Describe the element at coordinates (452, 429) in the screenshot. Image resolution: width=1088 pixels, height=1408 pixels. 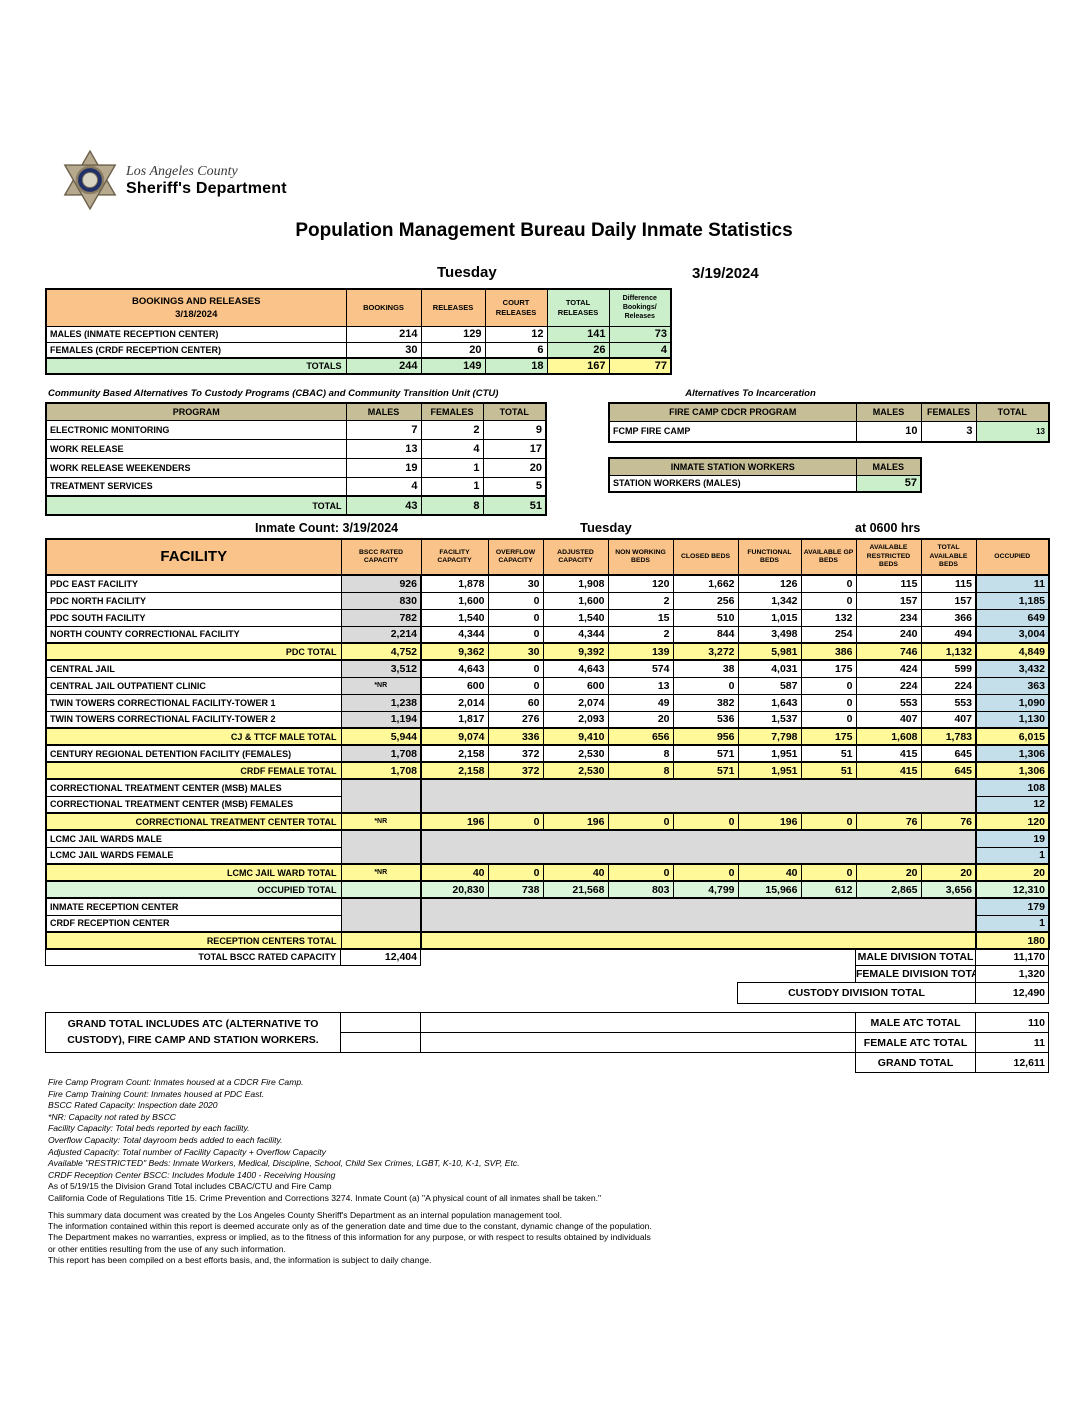
I see `cbac-cell: 2` at that location.